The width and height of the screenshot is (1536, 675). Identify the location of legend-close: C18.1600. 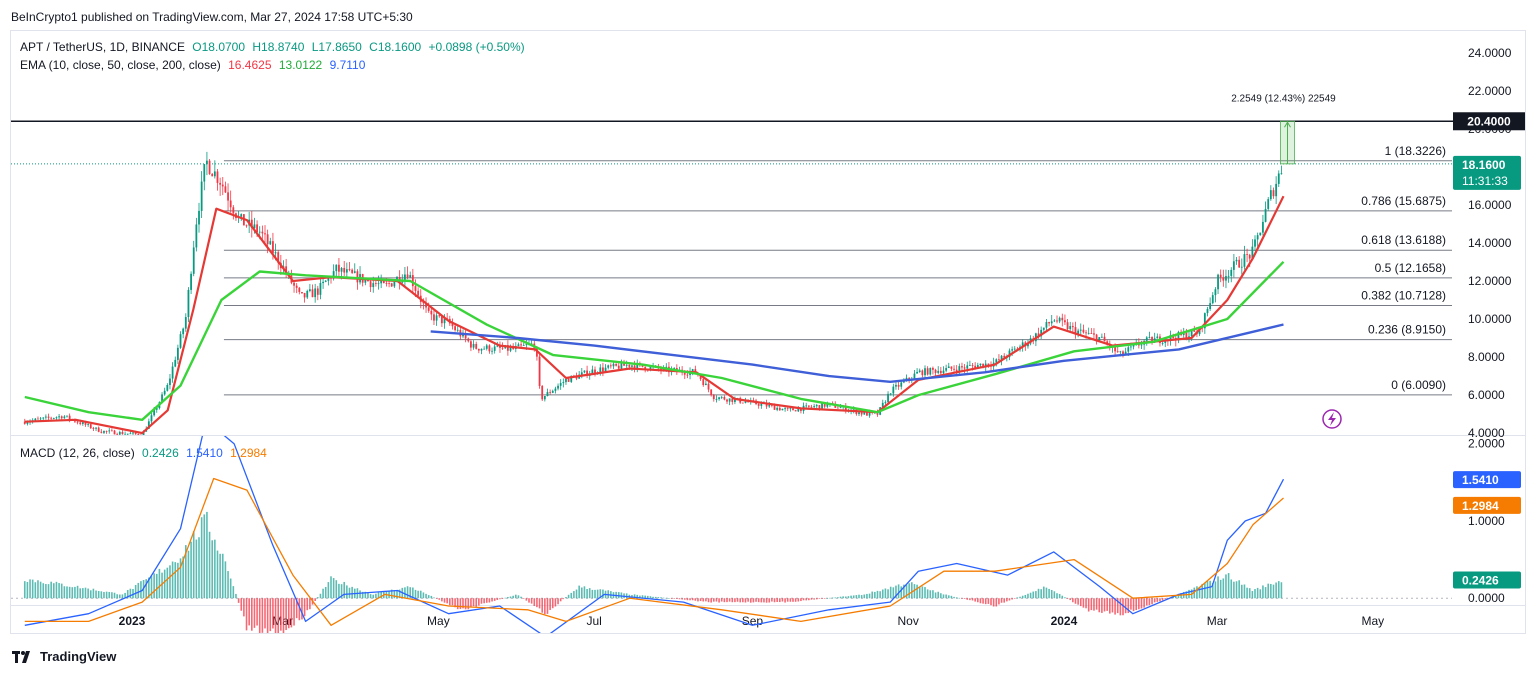
(395, 47).